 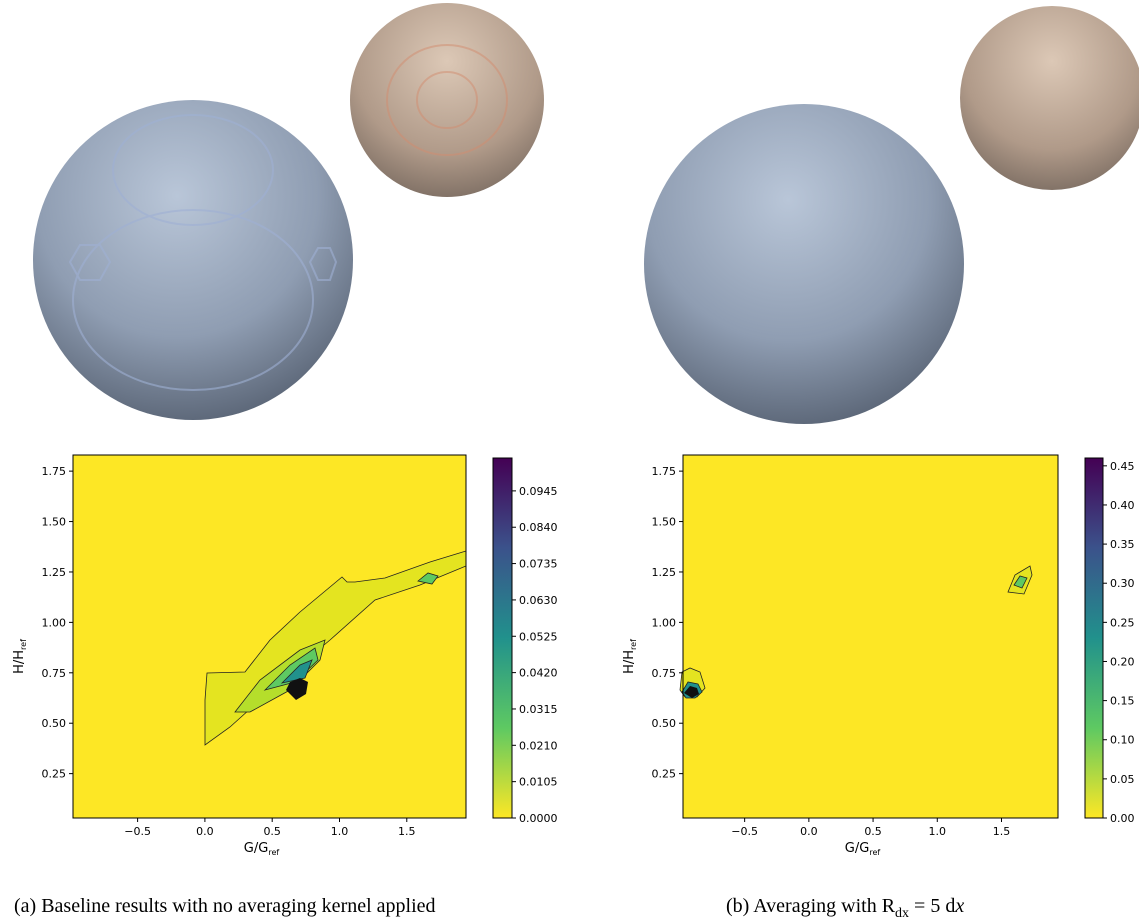 I want to click on colorbar-tick-label: 0.0420, so click(x=538, y=673).